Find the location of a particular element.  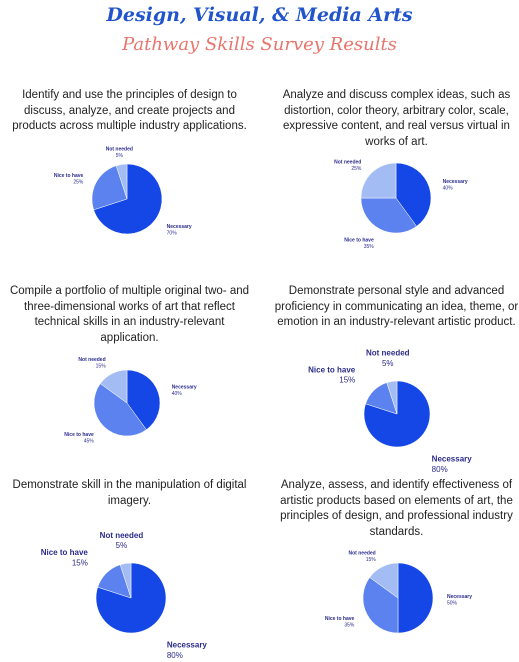

slice-value: 45% is located at coordinates (89, 442).